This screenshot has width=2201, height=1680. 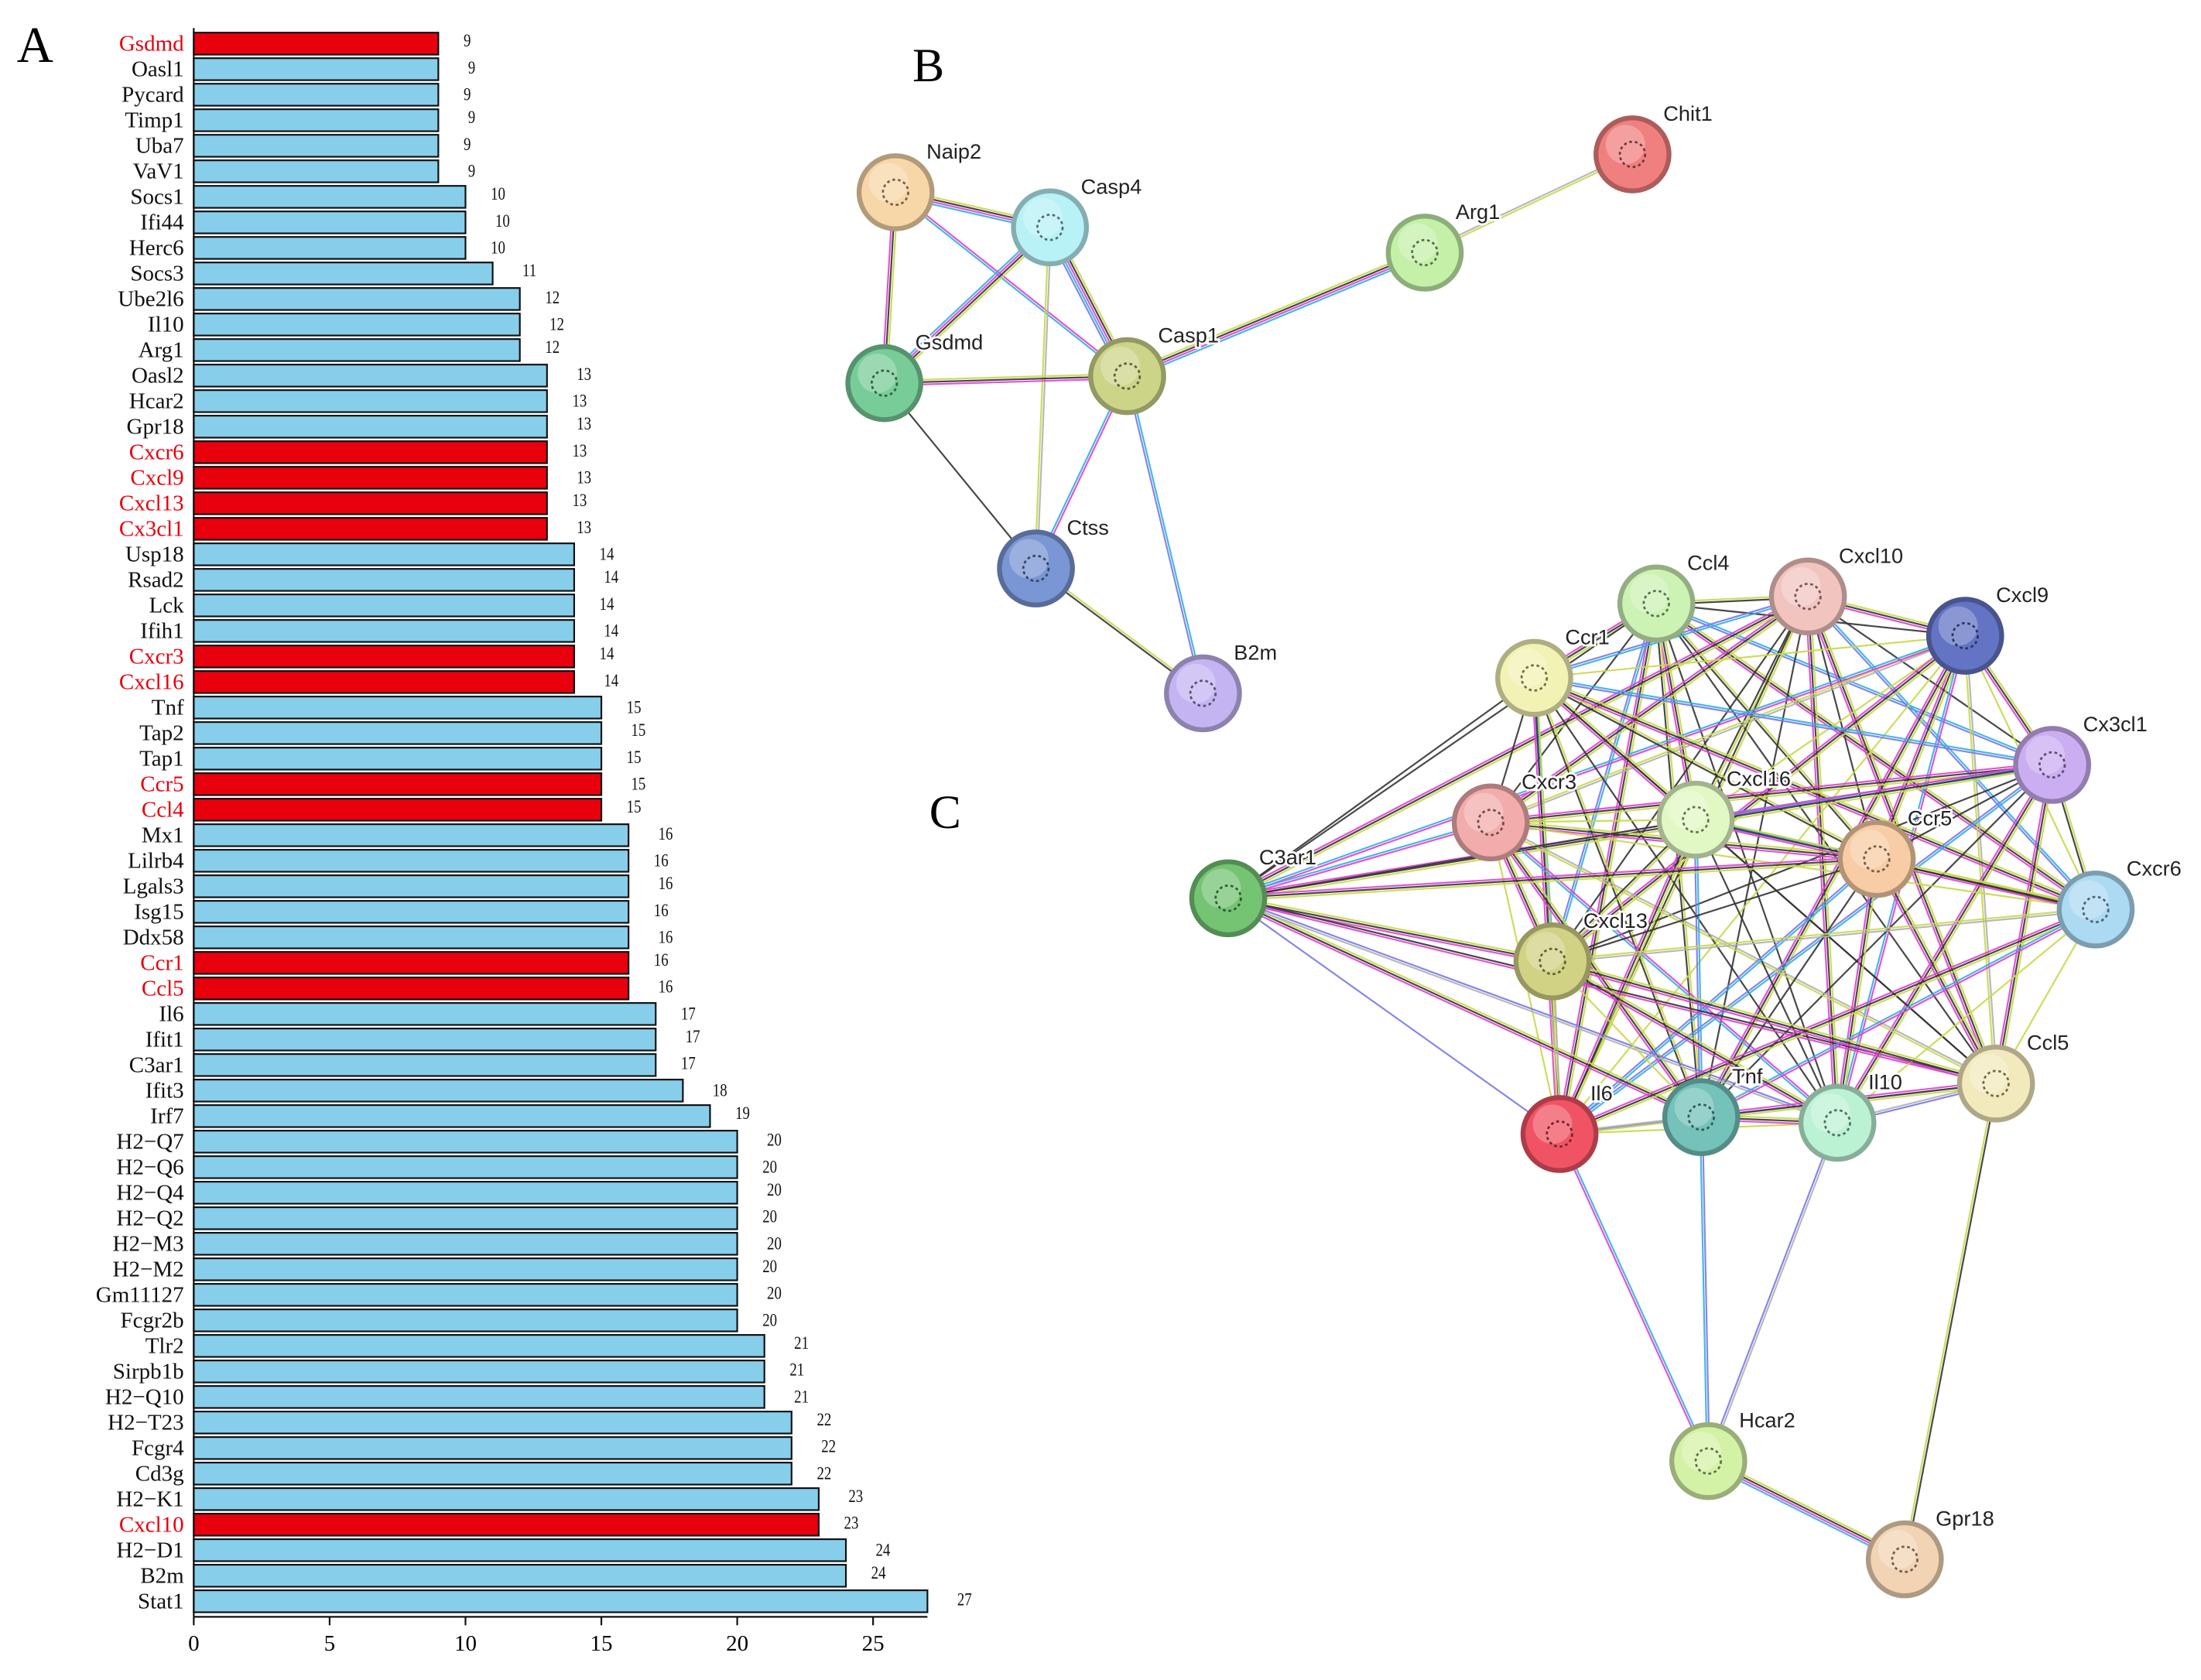 I want to click on category-label: Gm11127, so click(x=140, y=1295).